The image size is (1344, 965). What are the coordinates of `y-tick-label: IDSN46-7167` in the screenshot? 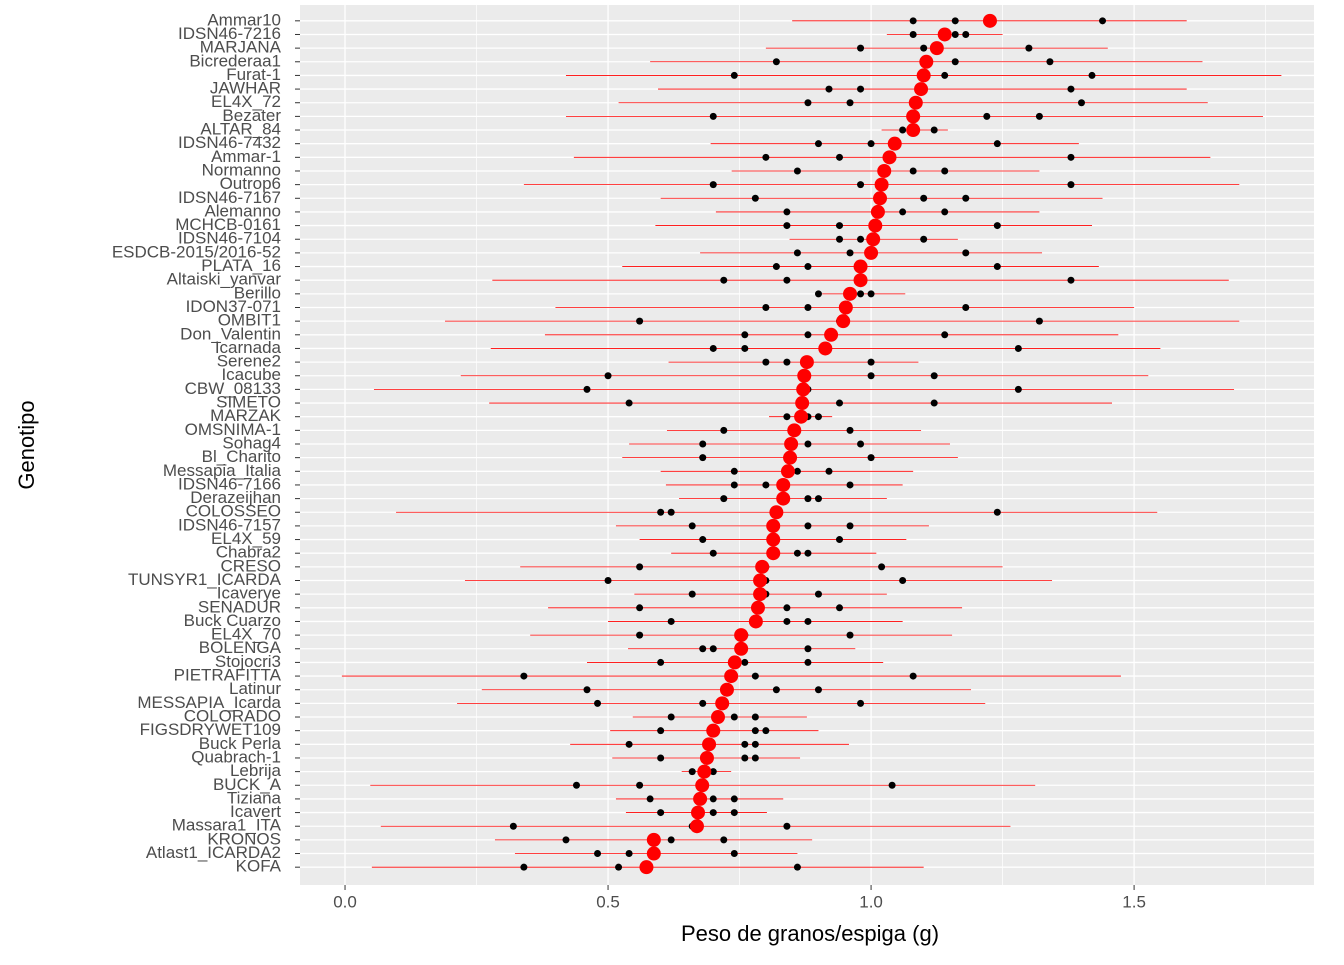 It's located at (229, 197).